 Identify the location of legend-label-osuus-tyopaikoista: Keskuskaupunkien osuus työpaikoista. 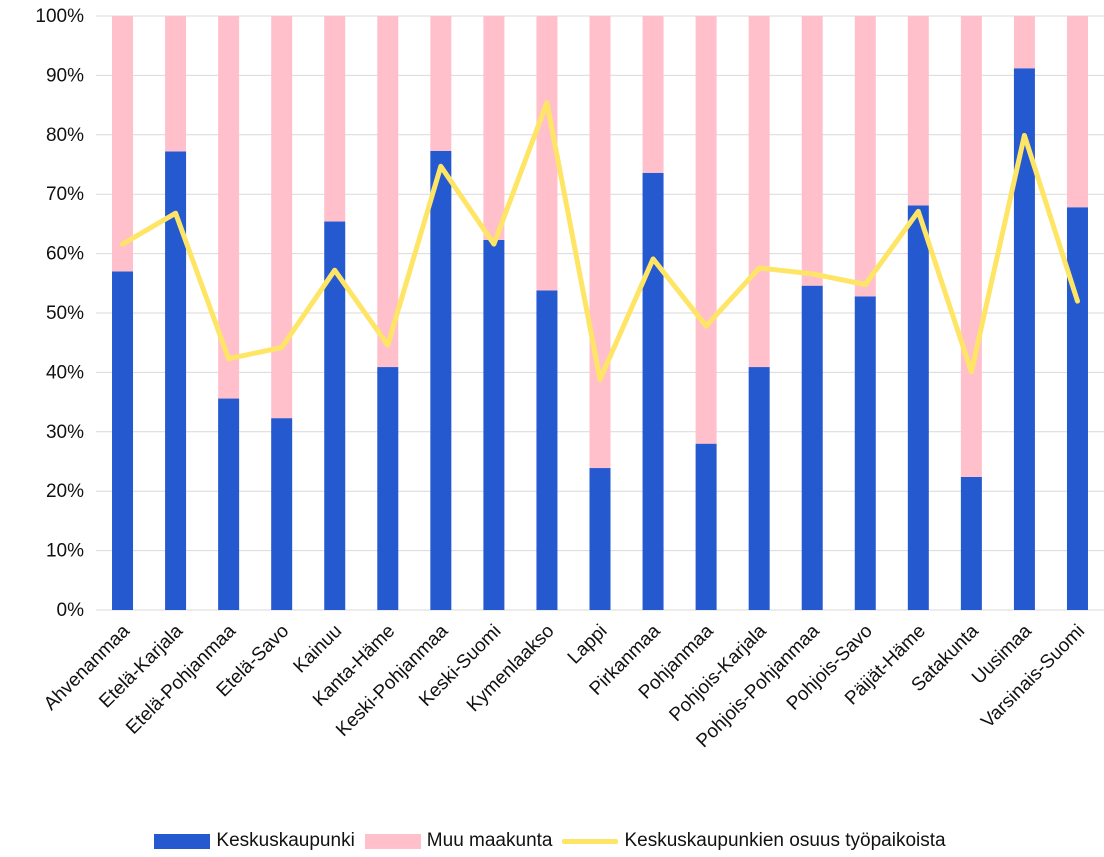
(785, 840).